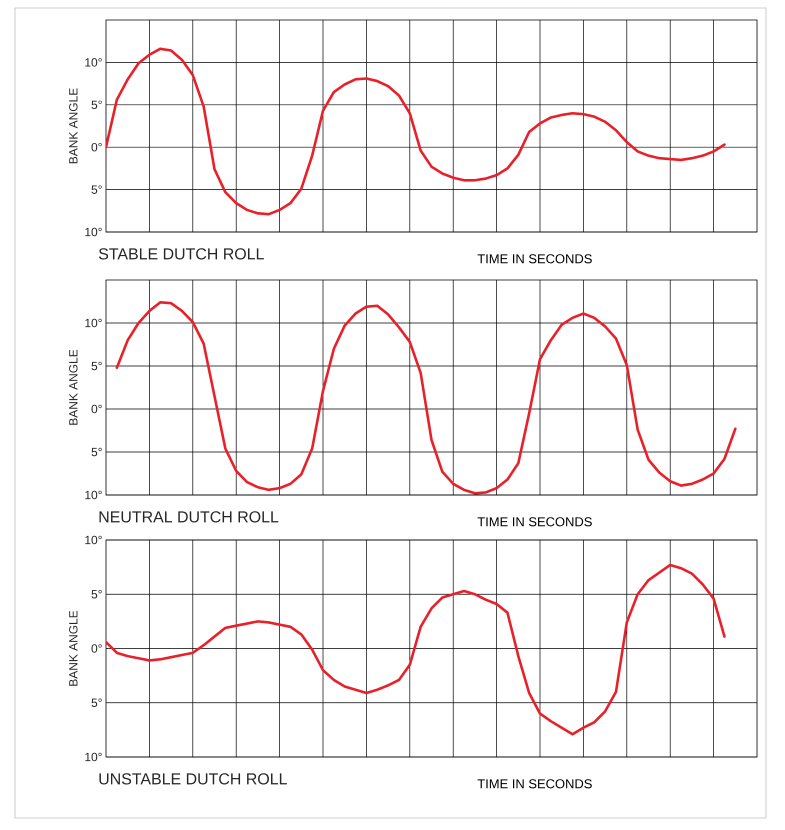 This screenshot has height=830, width=785. I want to click on text: NEUTRAL DUTCH ROLL, so click(189, 517).